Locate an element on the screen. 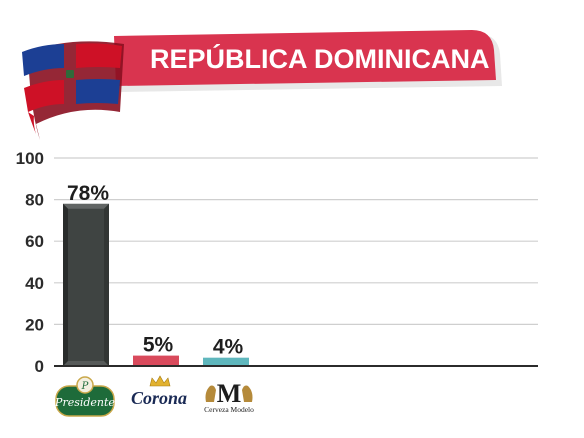 The height and width of the screenshot is (438, 584). y-tick-label: 20 is located at coordinates (34, 324).